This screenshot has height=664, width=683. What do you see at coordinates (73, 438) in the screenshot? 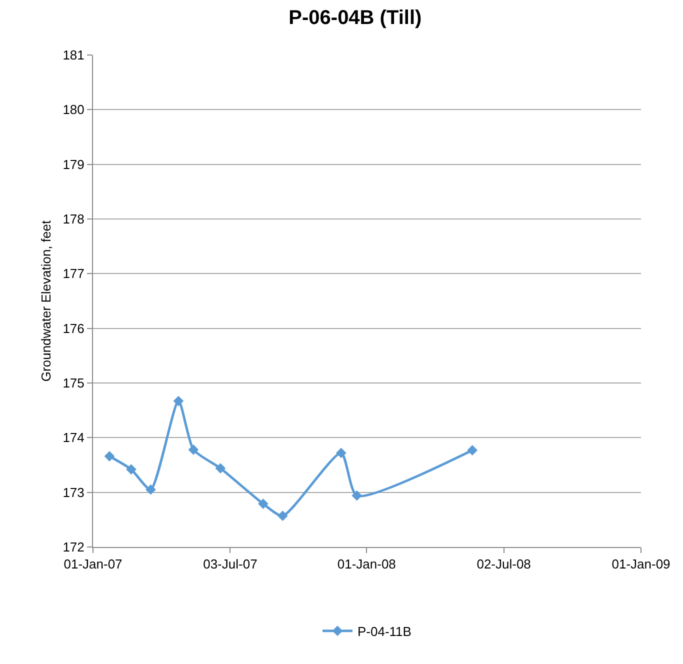
I see `y-tick-label: 174` at bounding box center [73, 438].